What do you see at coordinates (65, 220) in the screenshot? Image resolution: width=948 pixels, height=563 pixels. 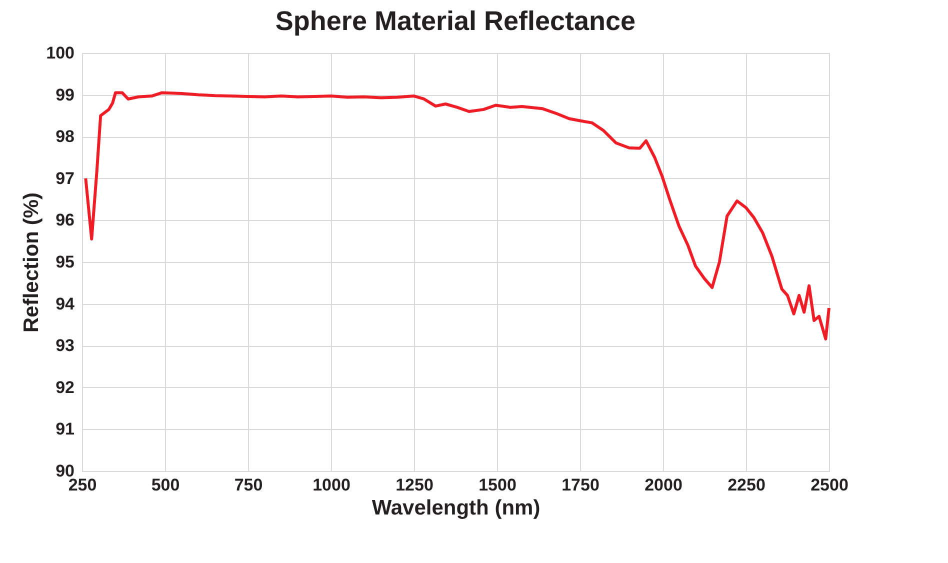 I see `y-tick-label: 96` at bounding box center [65, 220].